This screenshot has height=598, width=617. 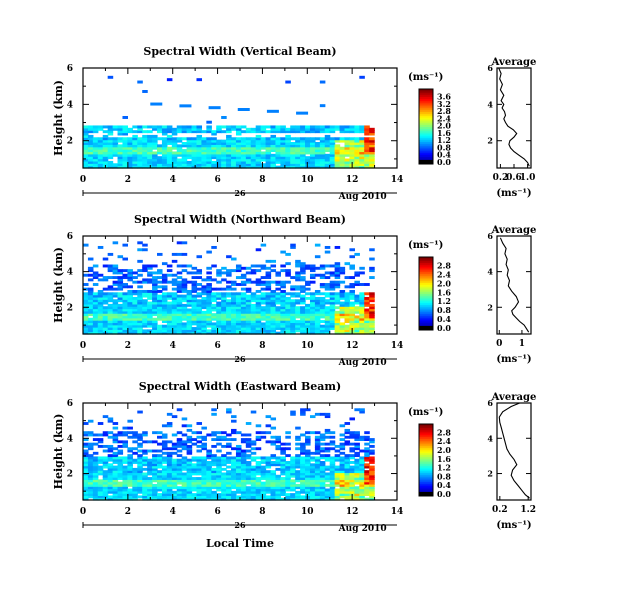 What do you see at coordinates (70, 69) in the screenshot?
I see `y-tick-label: 6` at bounding box center [70, 69].